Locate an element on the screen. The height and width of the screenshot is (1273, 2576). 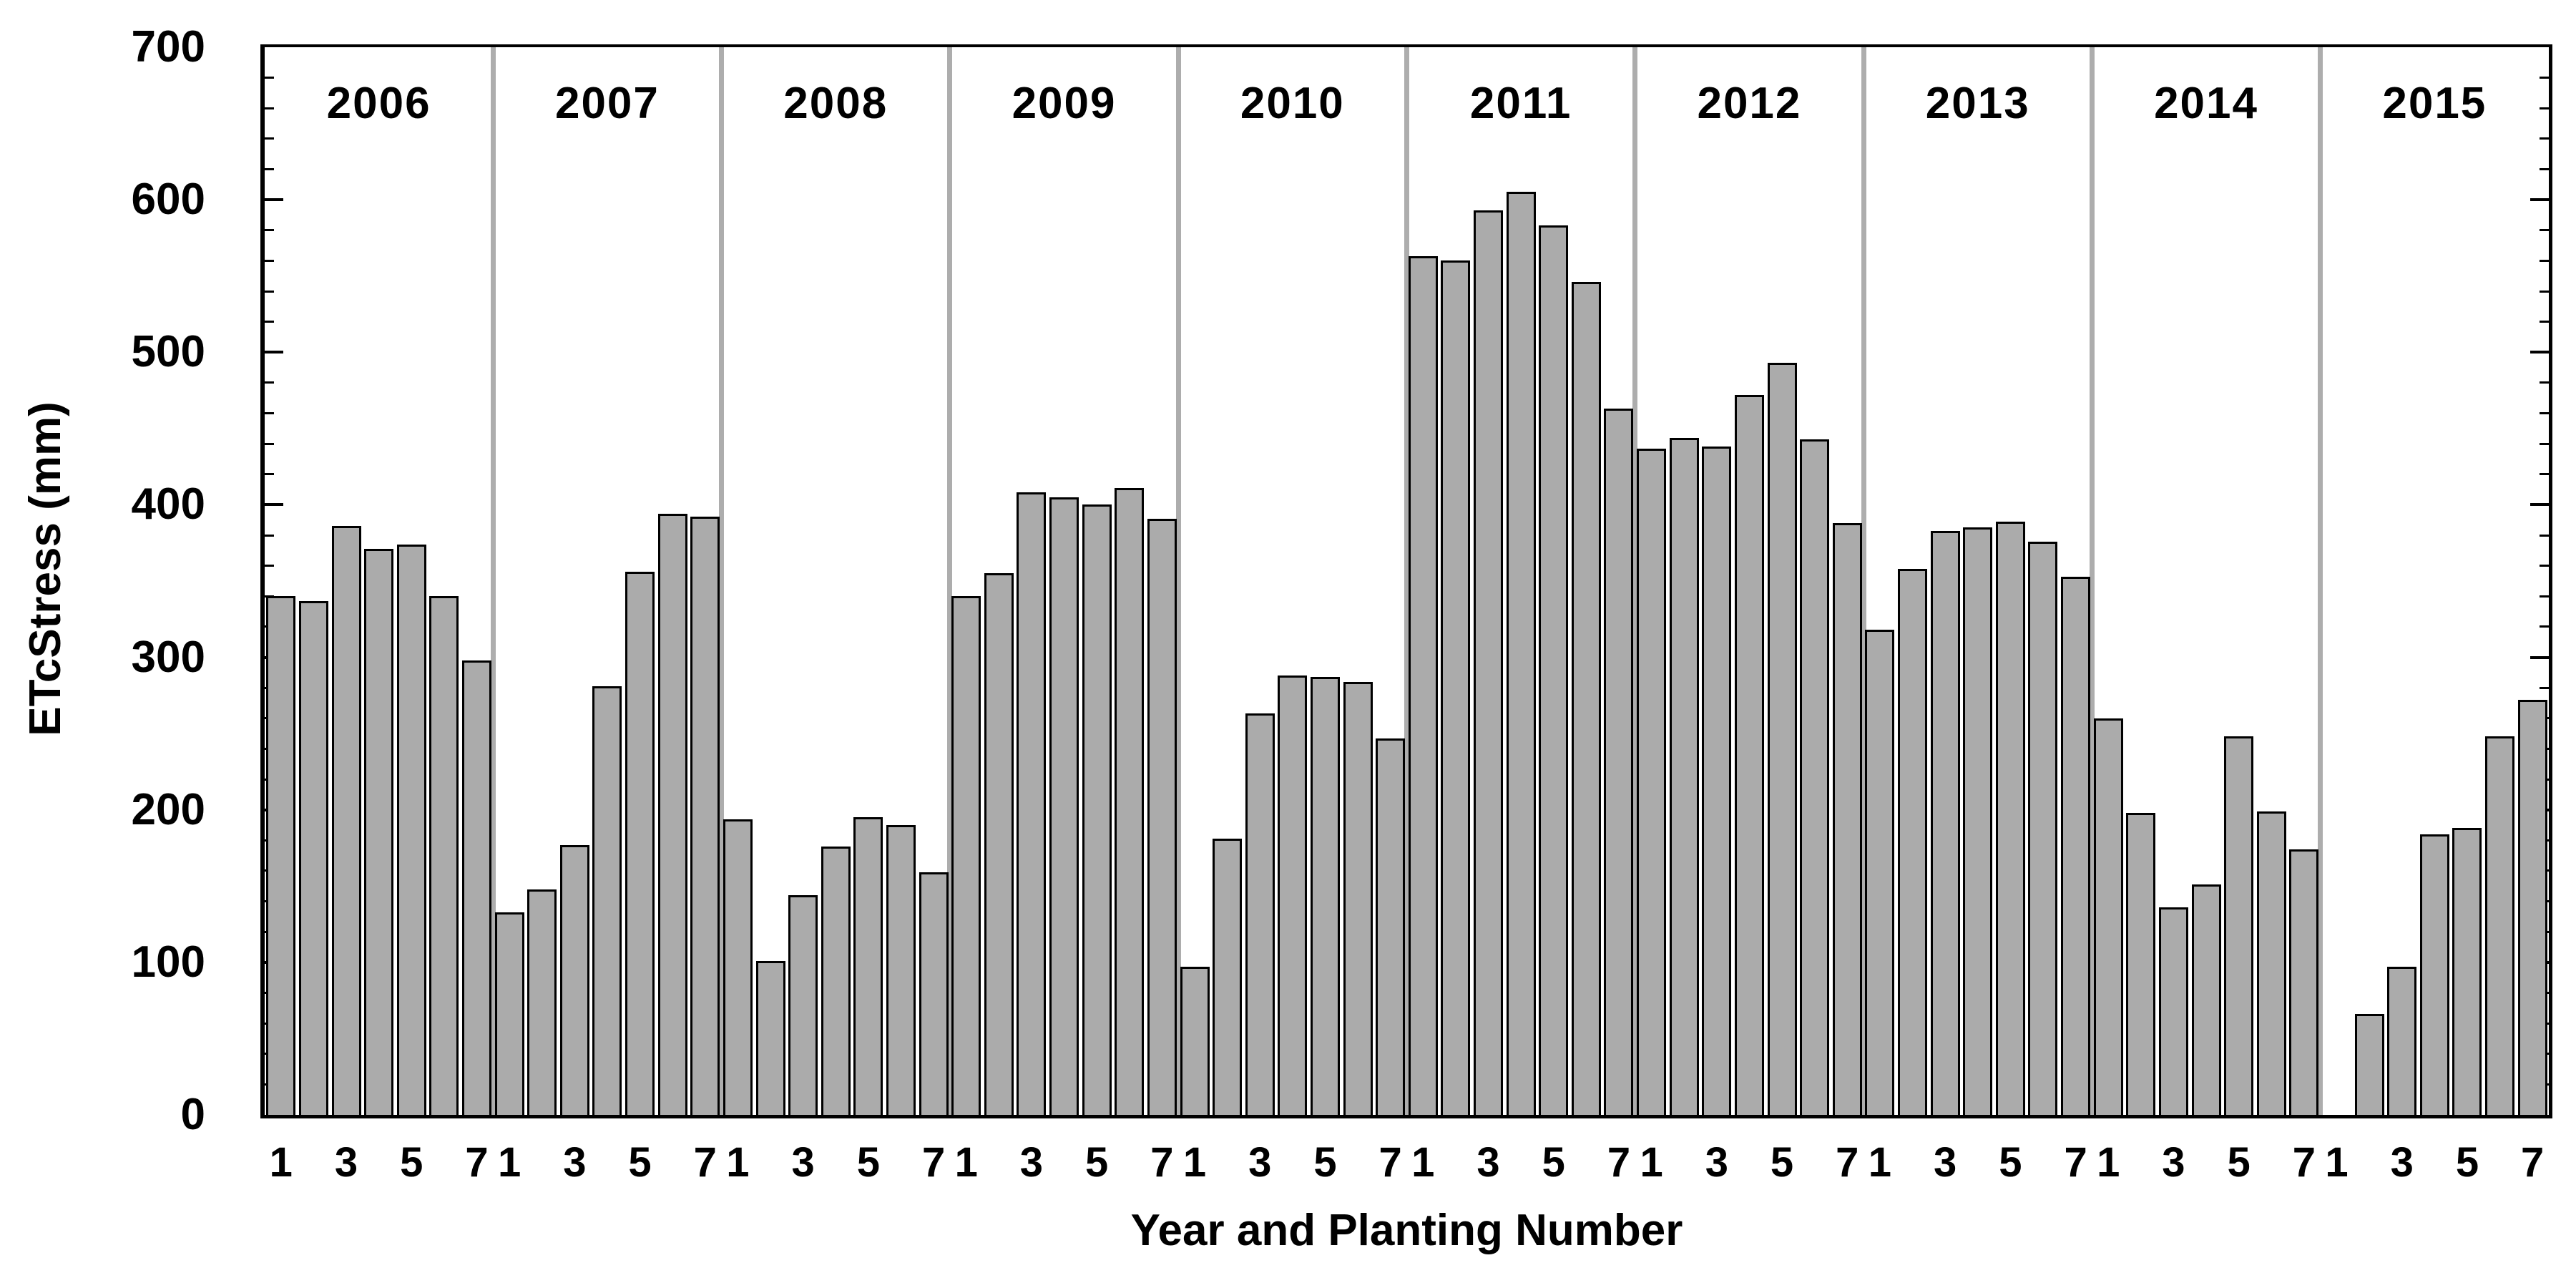
y-tick-label: 700 is located at coordinates (168, 47).